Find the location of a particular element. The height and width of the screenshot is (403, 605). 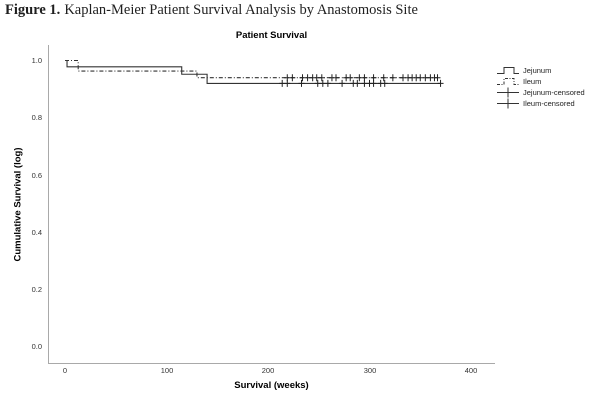

legend-row-jejunum: Jejunum is located at coordinates (540, 70).